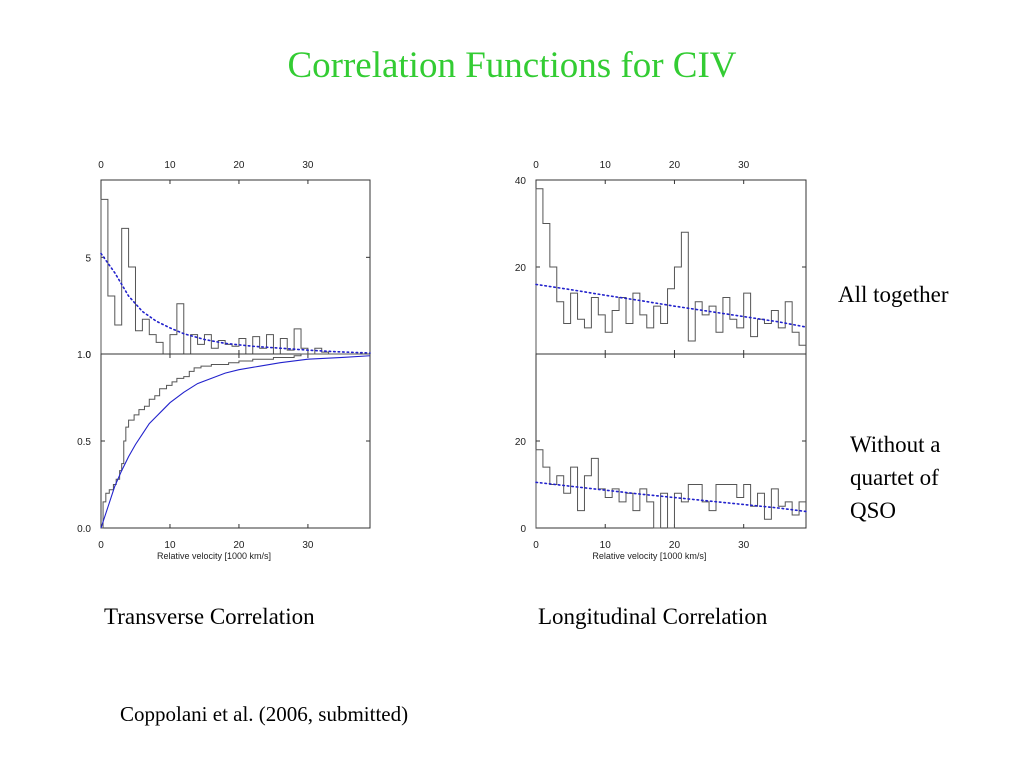 The height and width of the screenshot is (768, 1024). Describe the element at coordinates (873, 510) in the screenshot. I see `label-without-line-3: QSO` at that location.